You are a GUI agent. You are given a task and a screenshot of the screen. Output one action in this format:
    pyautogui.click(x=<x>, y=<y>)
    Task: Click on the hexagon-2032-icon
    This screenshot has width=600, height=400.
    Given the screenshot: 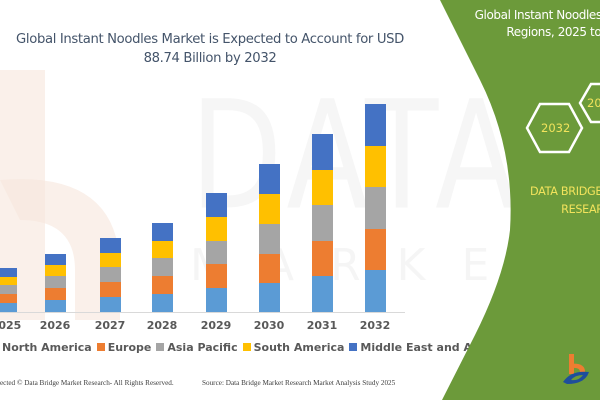 What is the action you would take?
    pyautogui.click(x=554, y=128)
    